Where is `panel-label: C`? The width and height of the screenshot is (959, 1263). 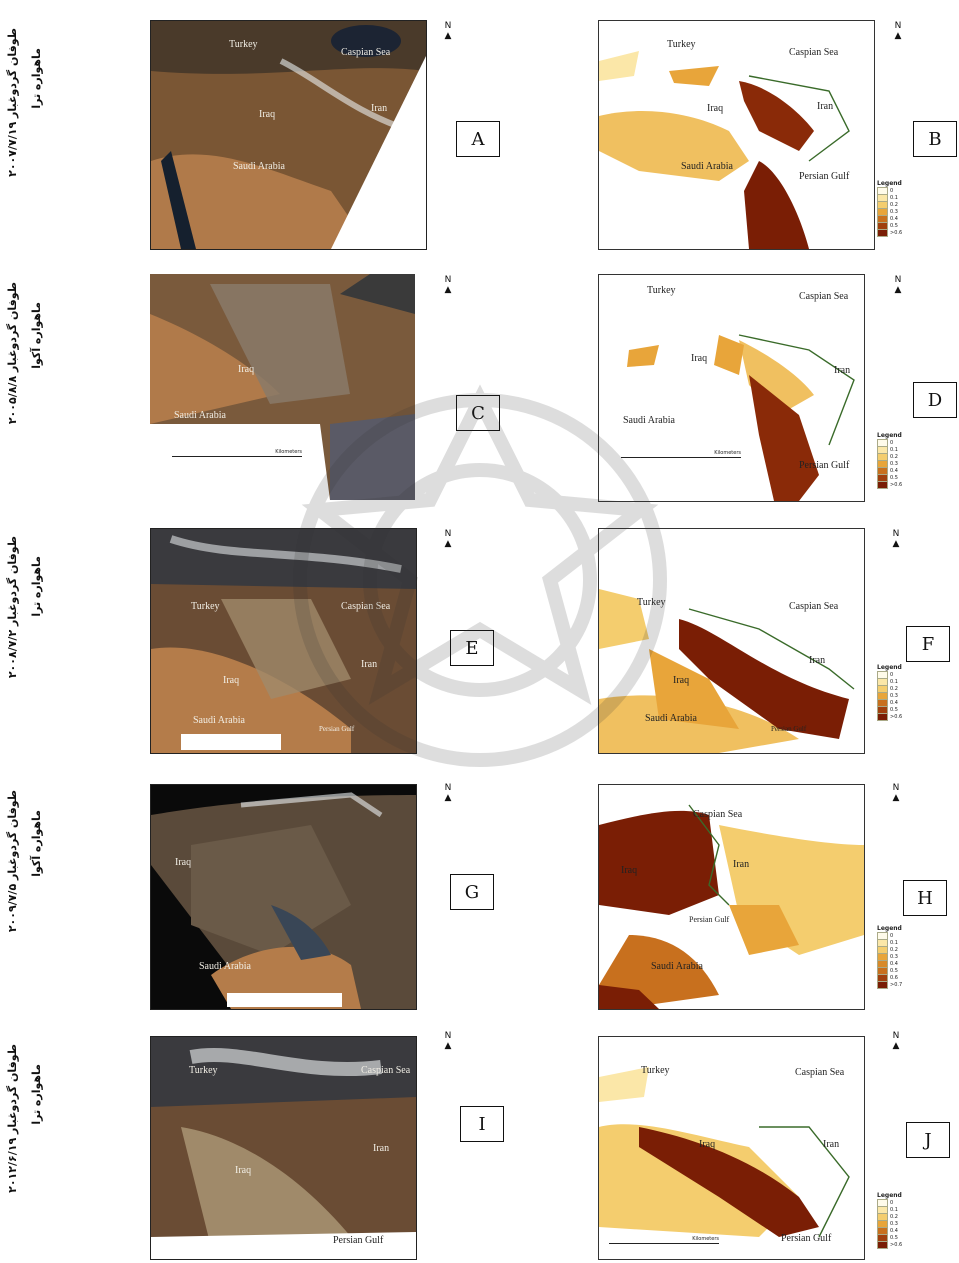 panel-label: C is located at coordinates (478, 413).